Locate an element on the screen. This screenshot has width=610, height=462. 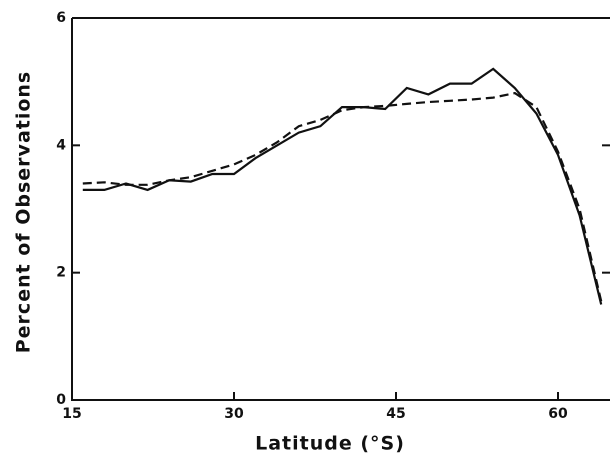
y-tick-label: 6 is located at coordinates (61, 18).